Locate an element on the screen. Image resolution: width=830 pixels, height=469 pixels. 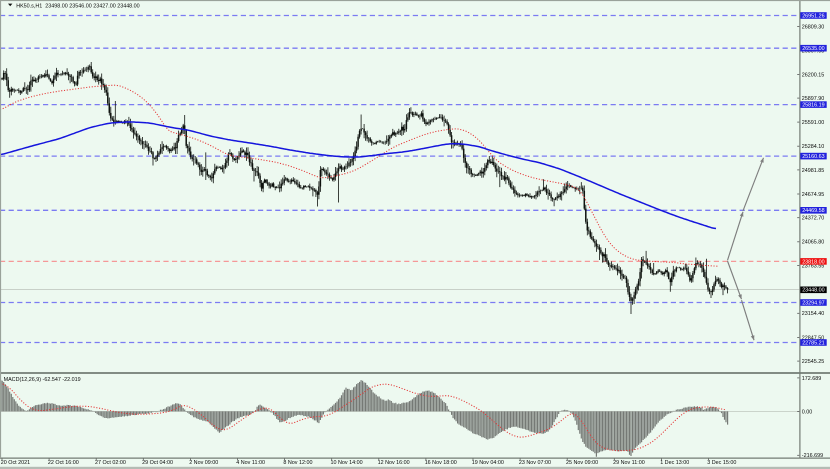
svg-text: 10 Nov 14:00 is located at coordinates (347, 463).